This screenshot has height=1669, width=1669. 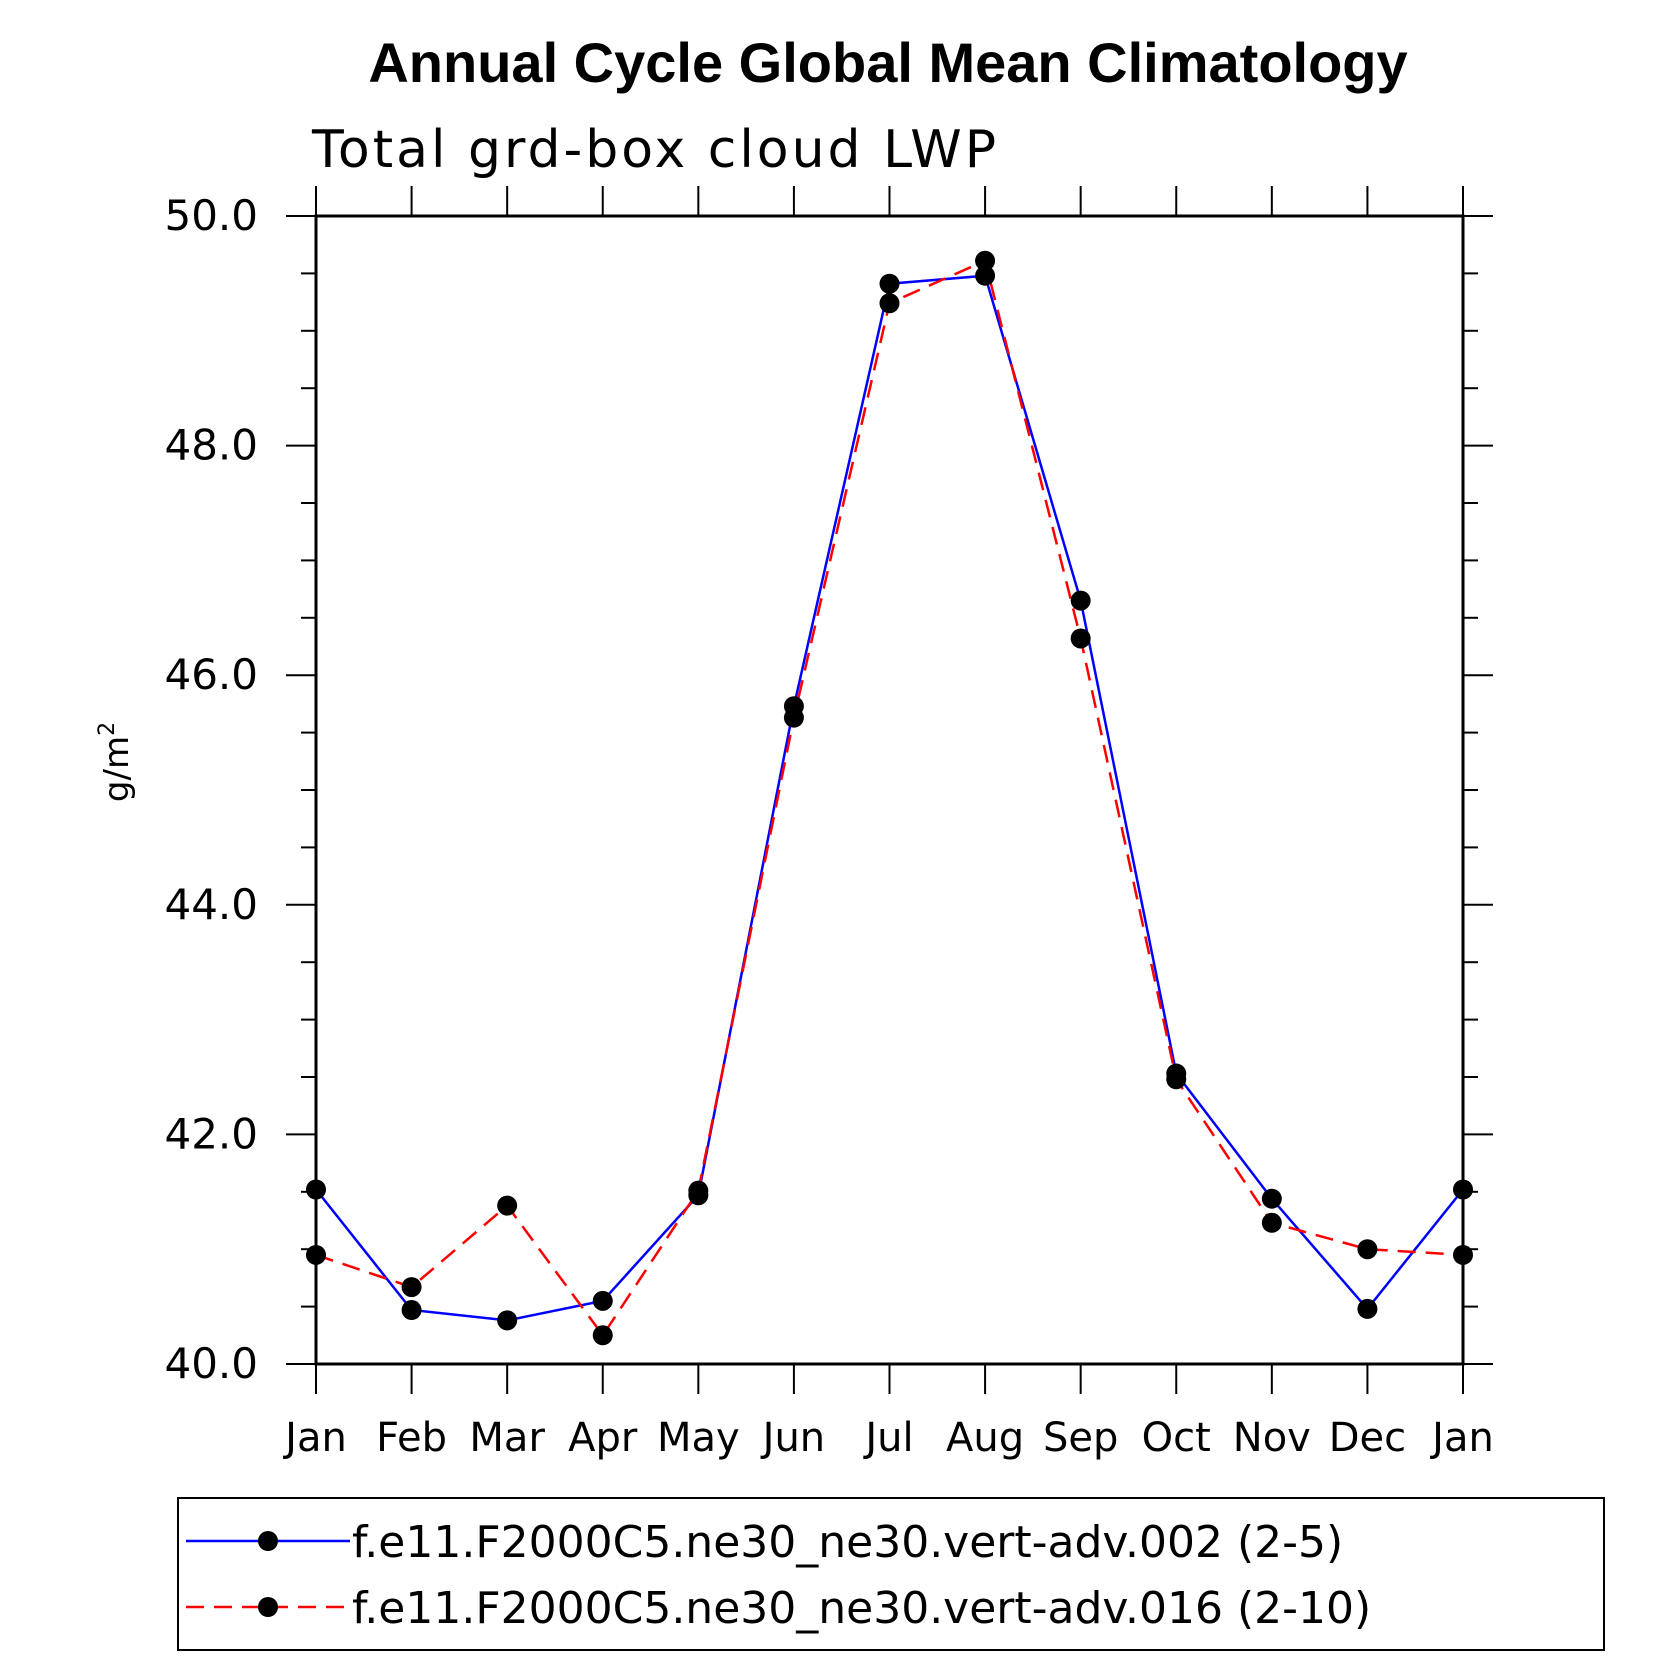 What do you see at coordinates (507, 1438) in the screenshot?
I see `x-tick-label: Mar` at bounding box center [507, 1438].